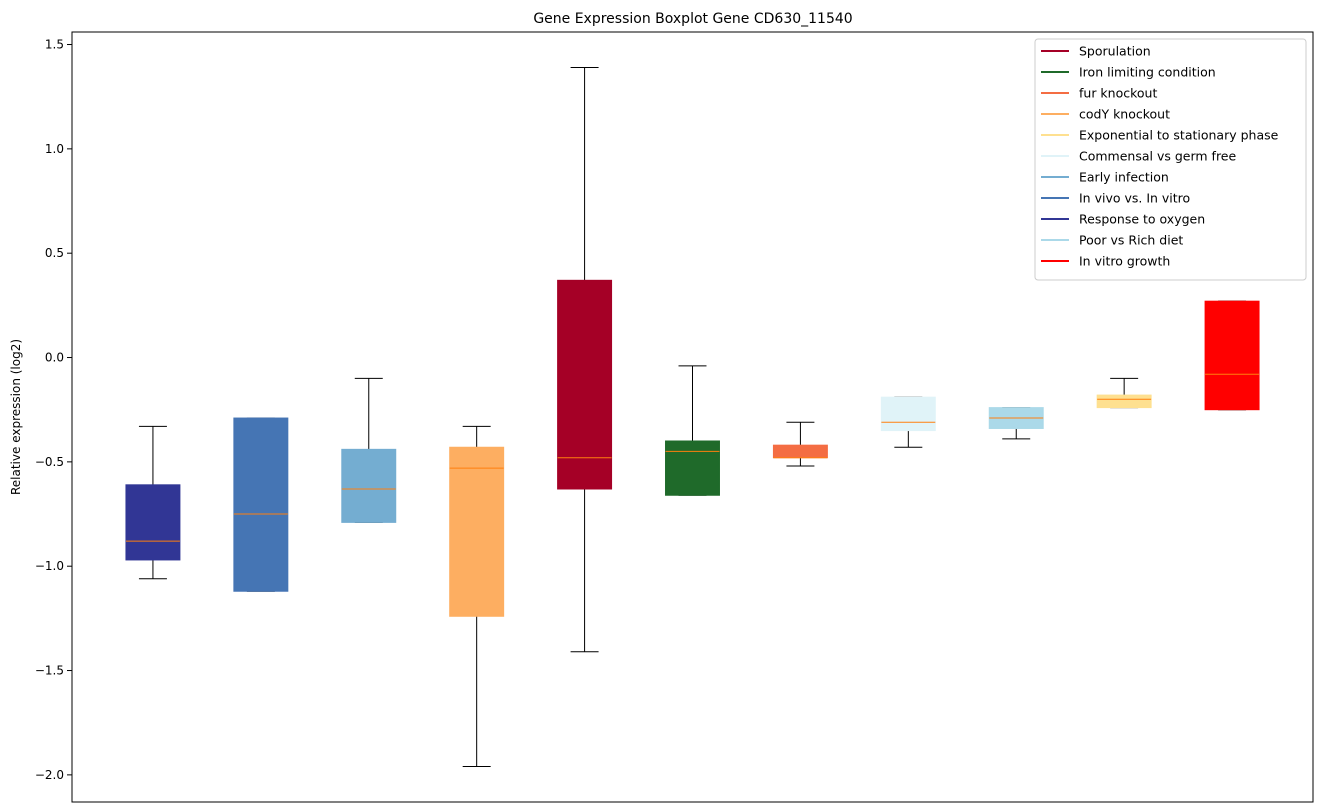  I want to click on legend-item: In vivo vs. In vitro, so click(1115, 198).